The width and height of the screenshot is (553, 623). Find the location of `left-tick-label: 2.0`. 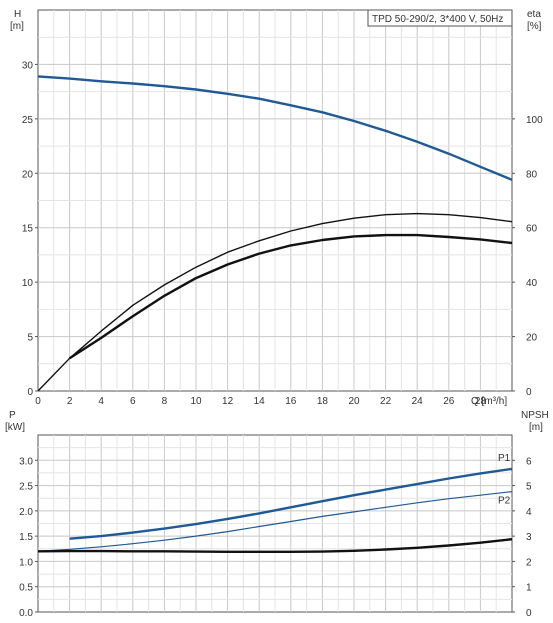

left-tick-label: 2.0 is located at coordinates (26, 512).